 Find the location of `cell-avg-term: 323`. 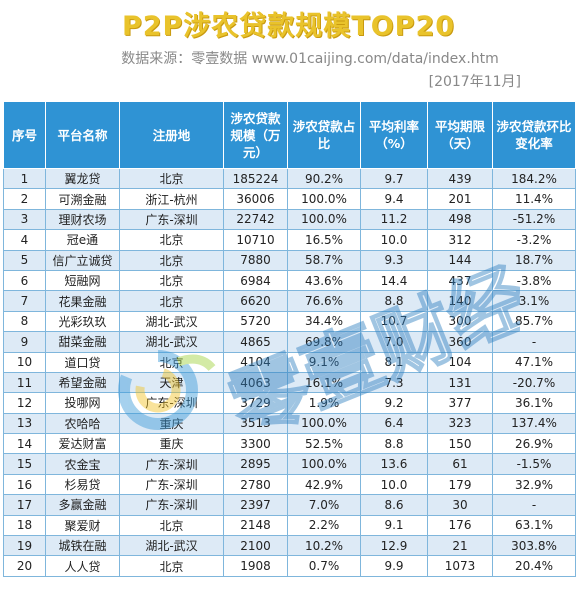

cell-avg-term: 323 is located at coordinates (460, 423).